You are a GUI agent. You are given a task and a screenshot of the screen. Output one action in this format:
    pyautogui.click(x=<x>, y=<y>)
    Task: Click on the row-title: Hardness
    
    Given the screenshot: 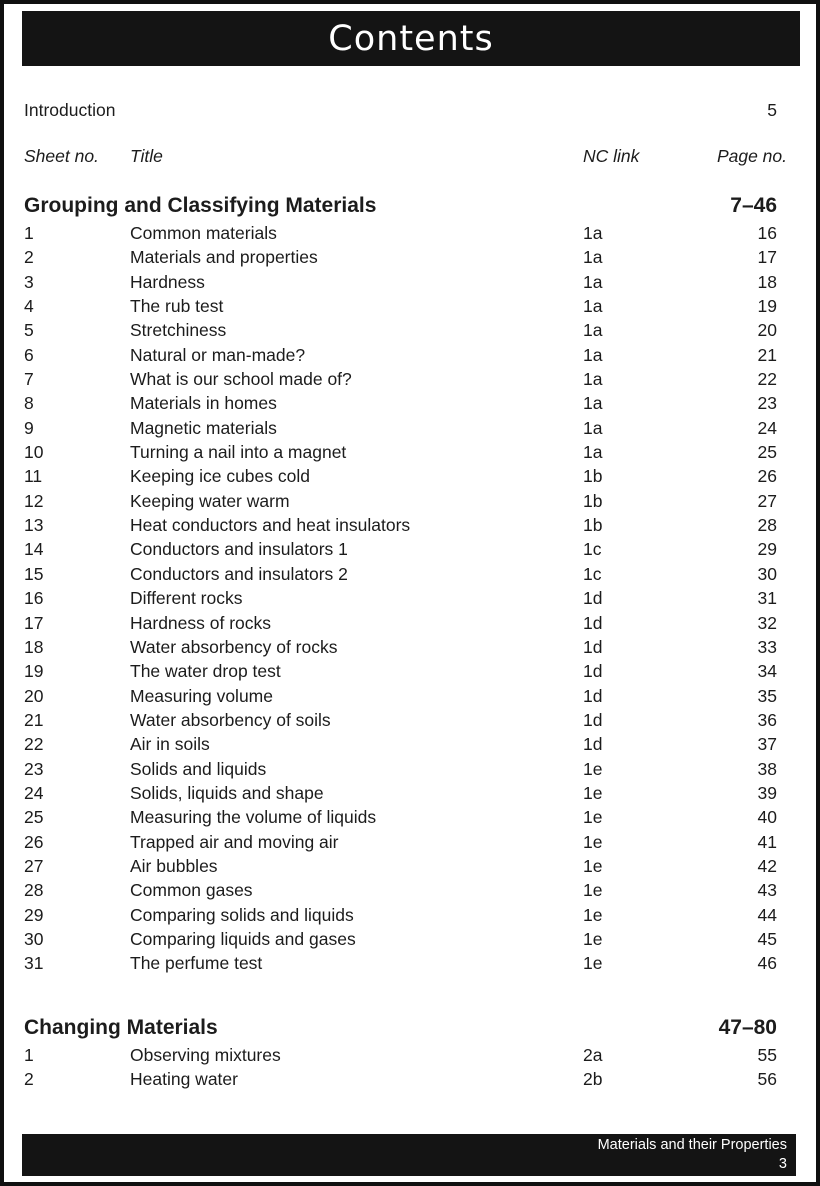 What is the action you would take?
    pyautogui.click(x=167, y=281)
    